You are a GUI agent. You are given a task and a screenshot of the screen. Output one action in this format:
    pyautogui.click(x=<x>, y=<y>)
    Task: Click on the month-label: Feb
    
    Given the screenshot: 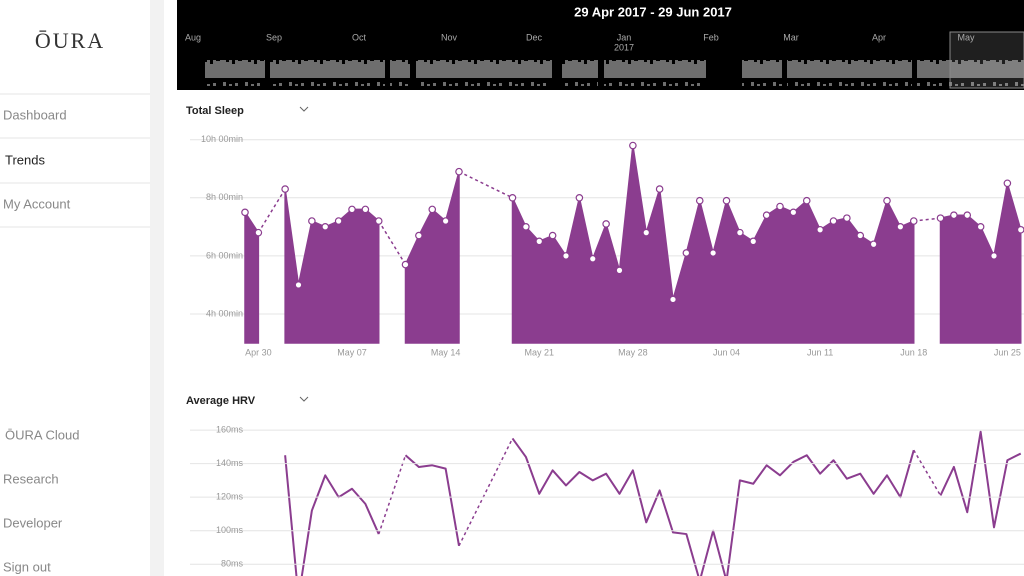 What is the action you would take?
    pyautogui.click(x=711, y=37)
    